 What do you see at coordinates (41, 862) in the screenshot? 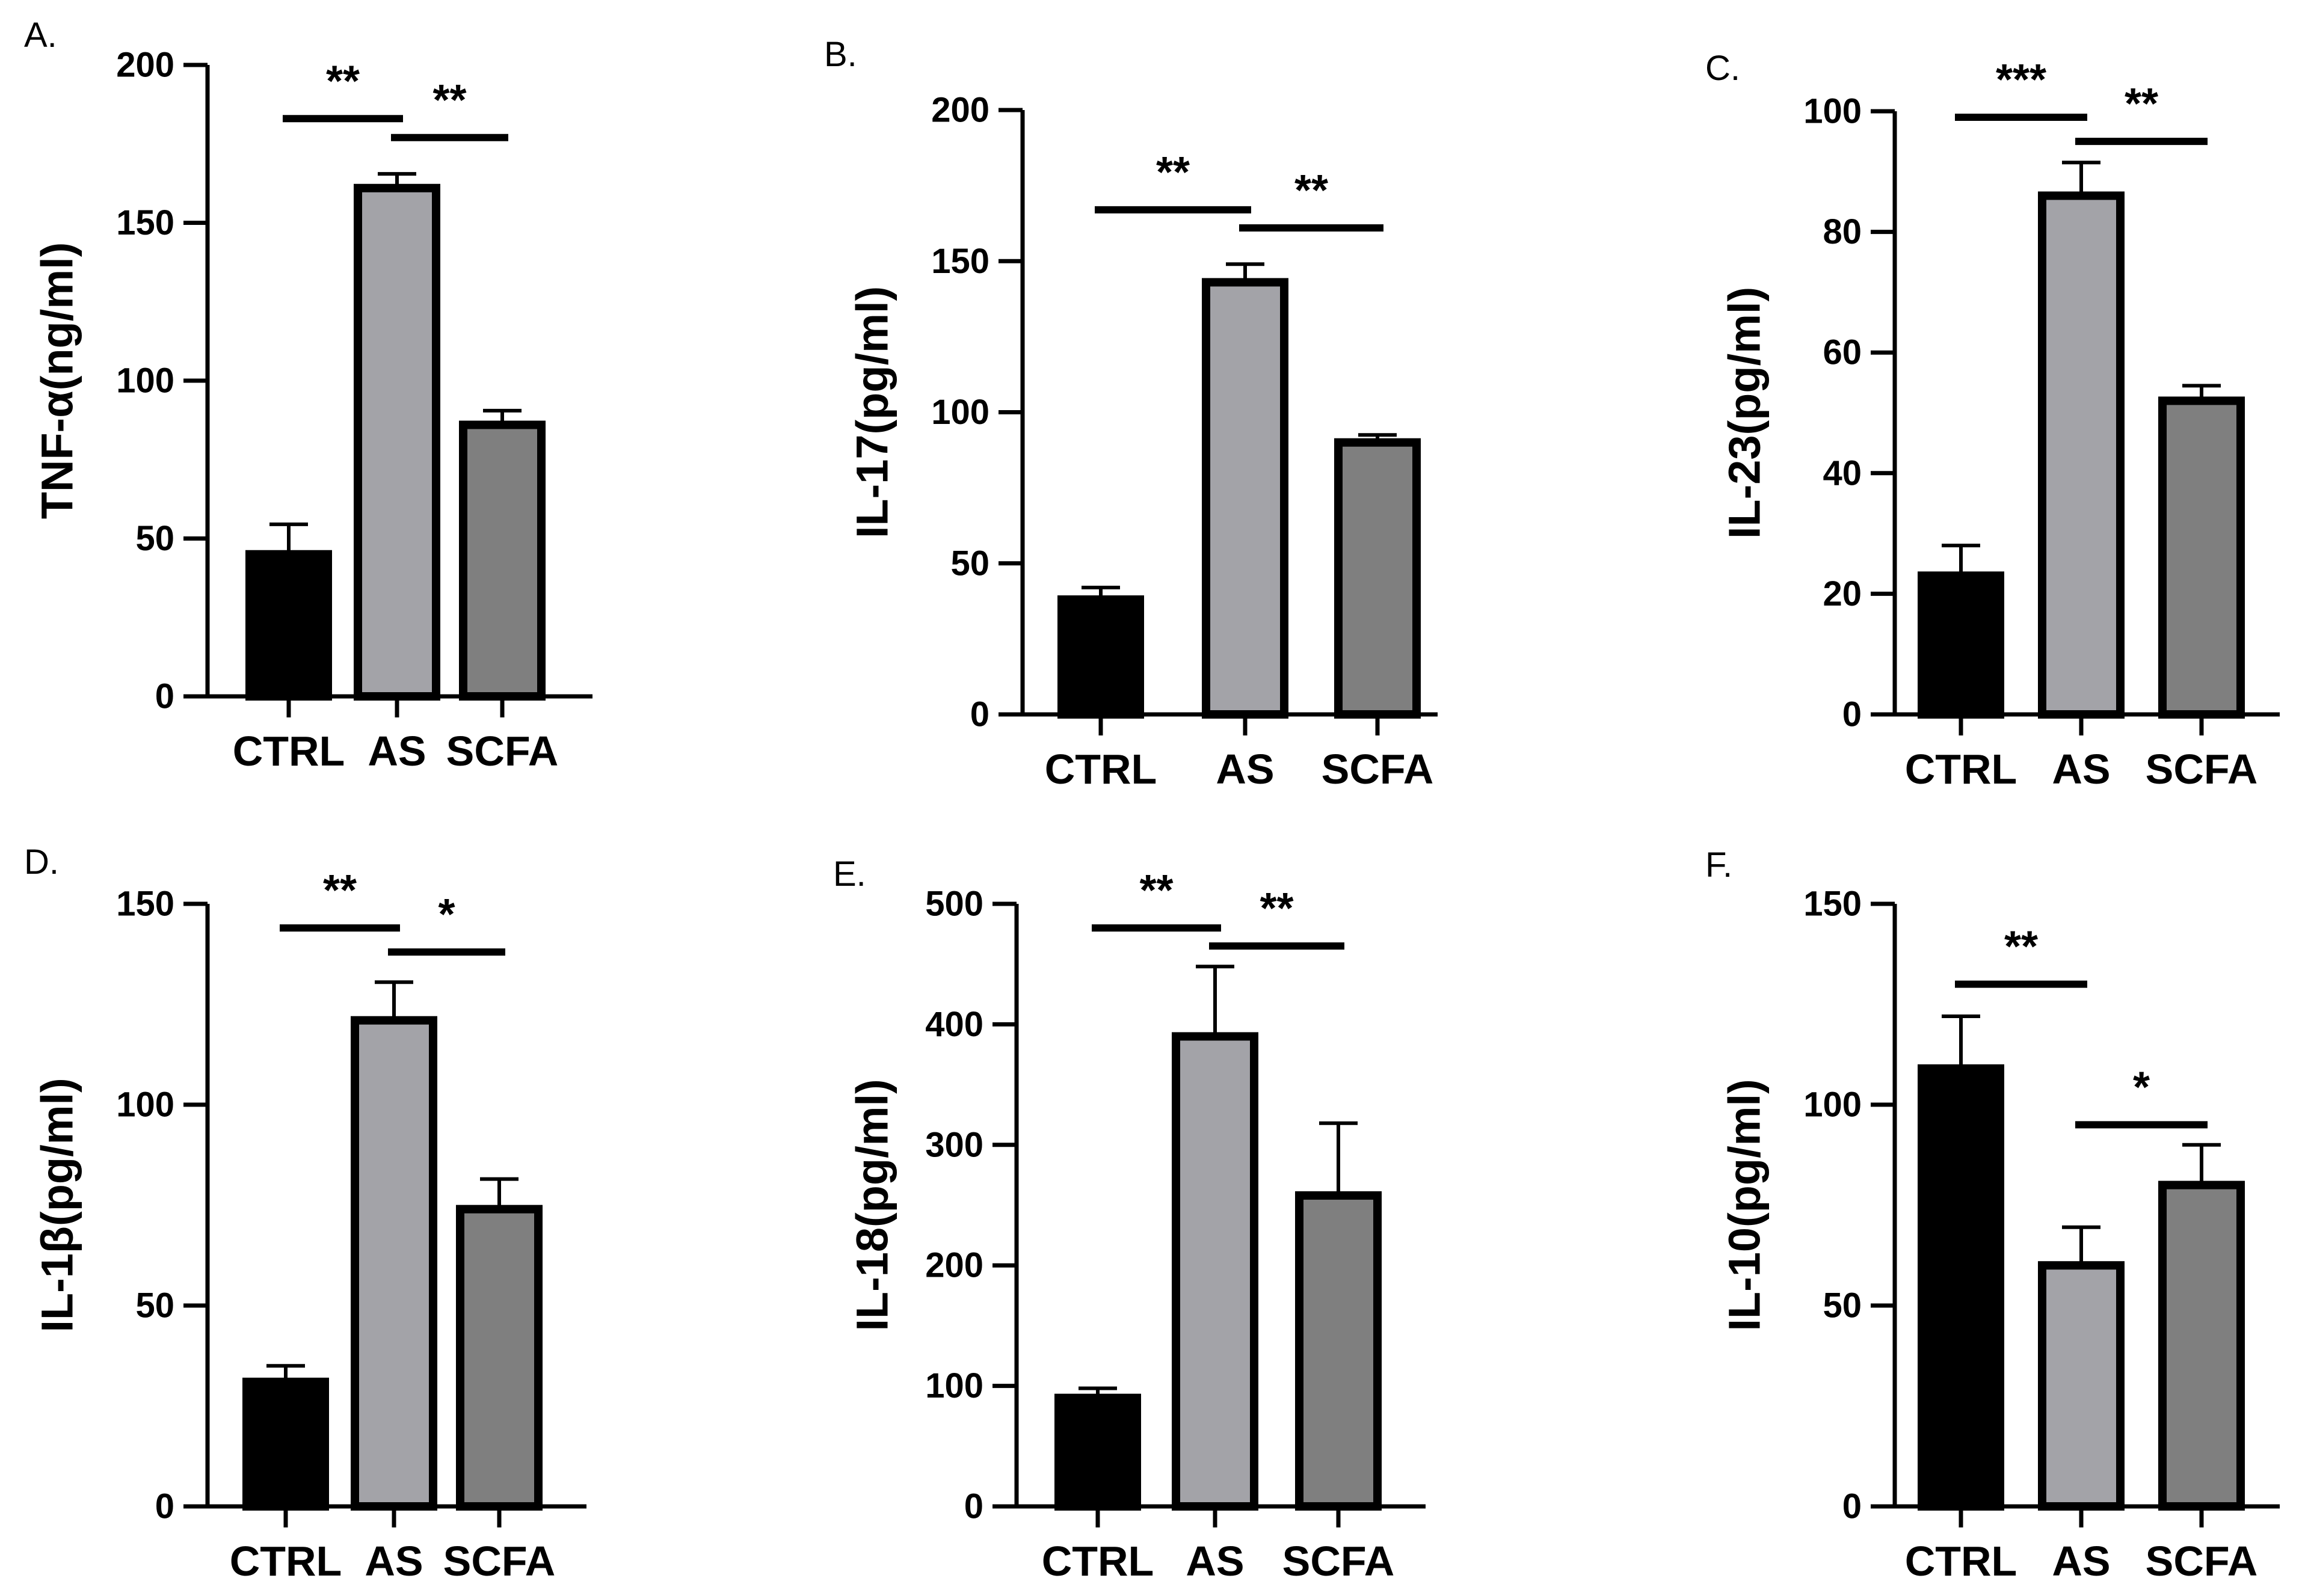
I see `panel-label: D.` at bounding box center [41, 862].